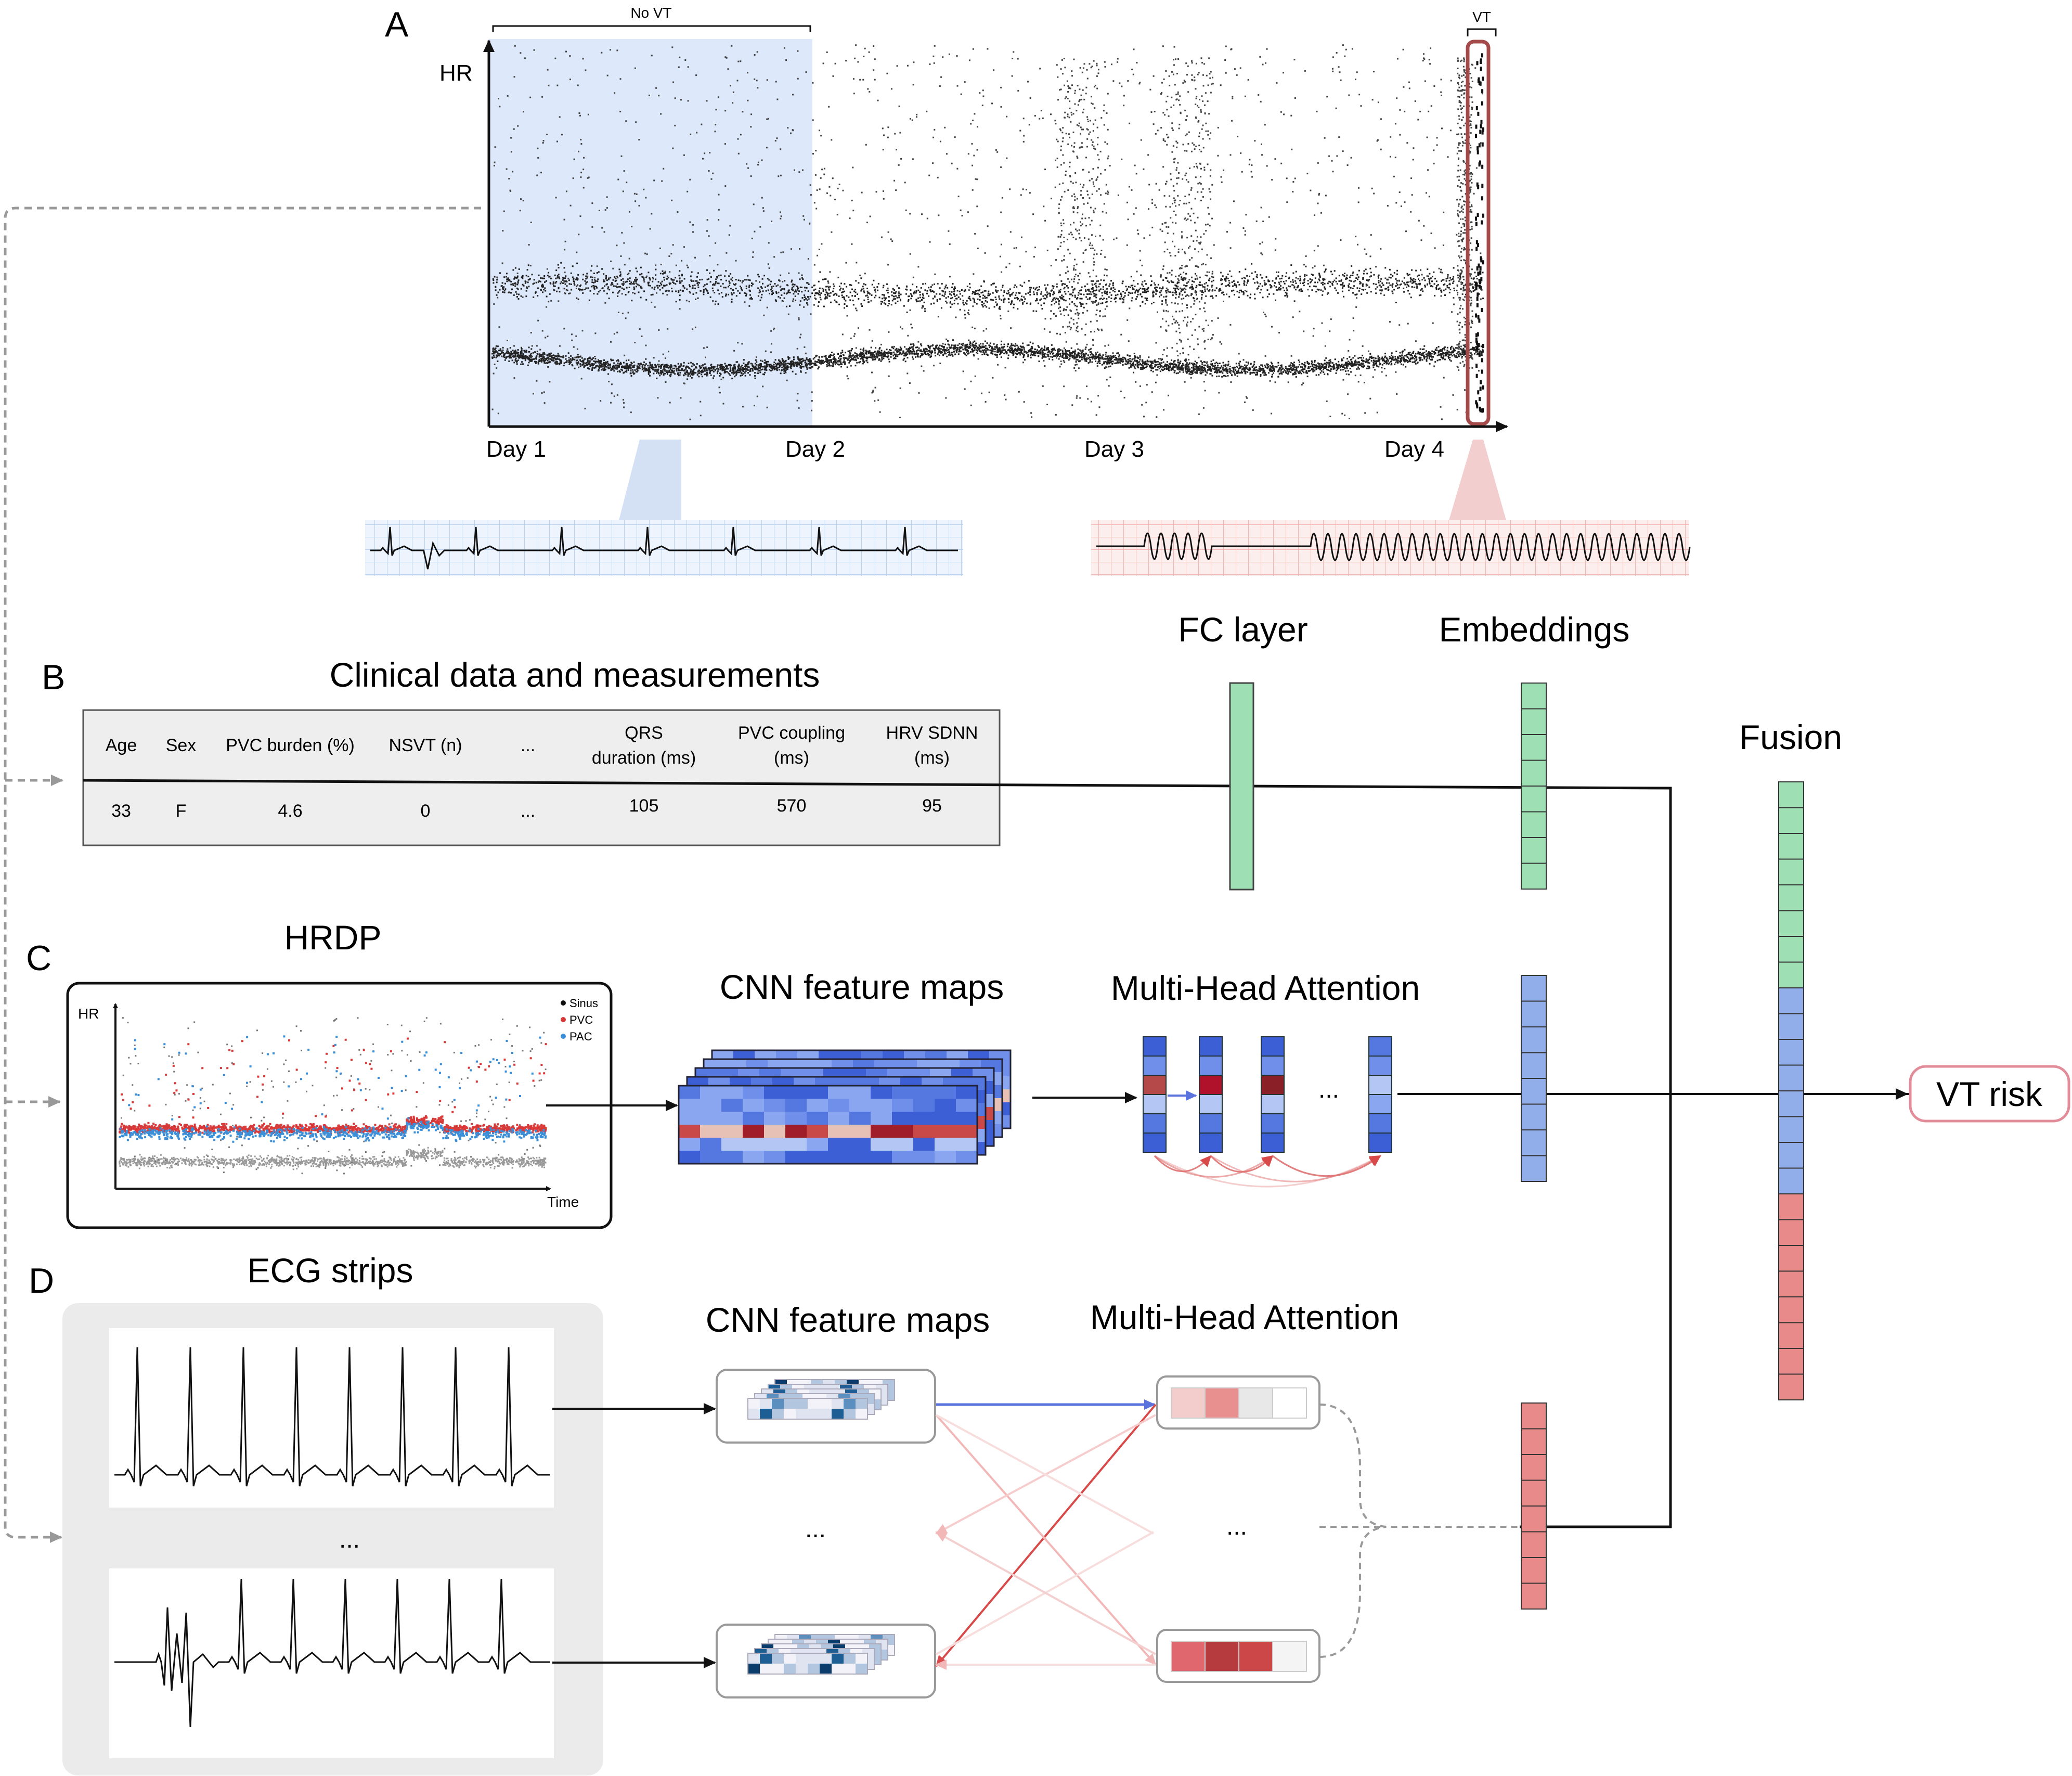 The width and height of the screenshot is (2072, 1776). What do you see at coordinates (791, 758) in the screenshot?
I see `table-header-cell: (ms)` at bounding box center [791, 758].